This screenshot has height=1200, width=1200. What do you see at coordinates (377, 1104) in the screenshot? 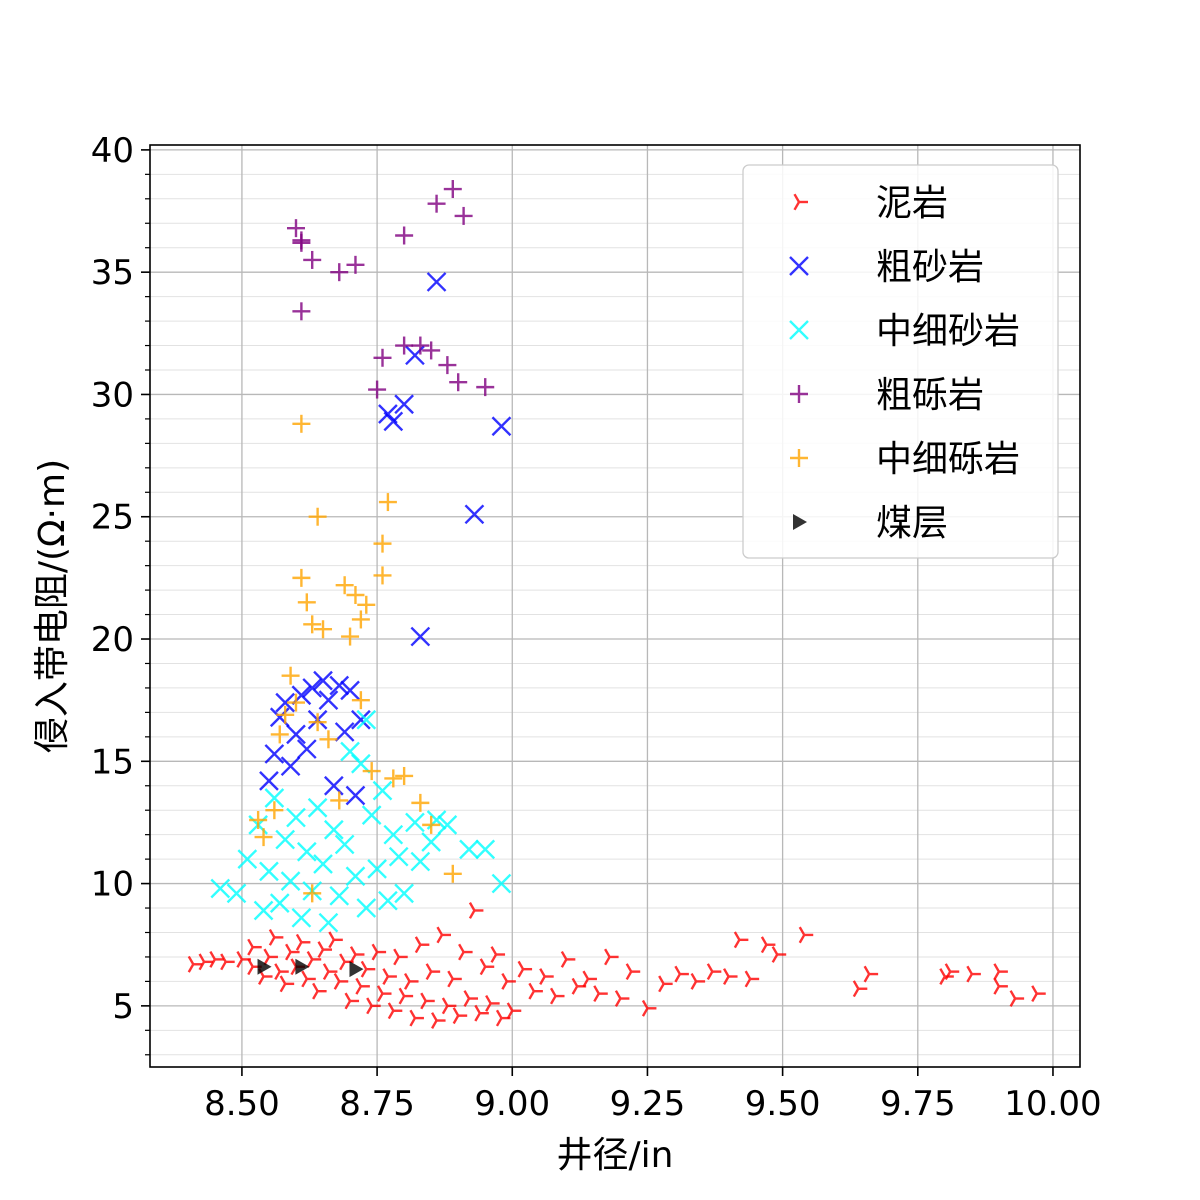
I see `x-tick-label: 8.75` at bounding box center [377, 1104].